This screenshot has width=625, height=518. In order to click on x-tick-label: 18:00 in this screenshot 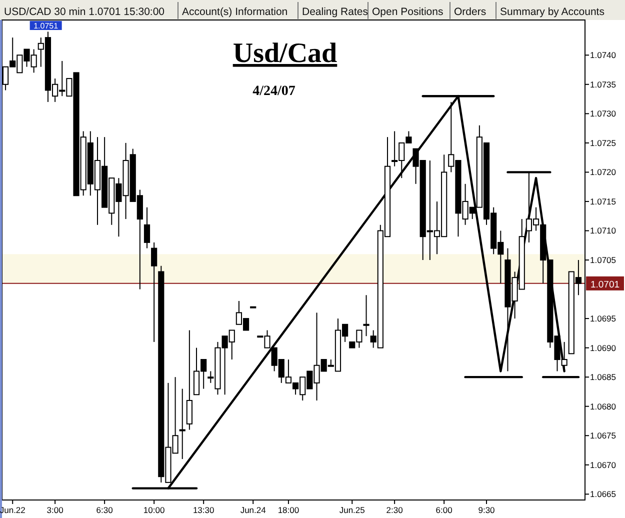, I will do `click(289, 510)`.